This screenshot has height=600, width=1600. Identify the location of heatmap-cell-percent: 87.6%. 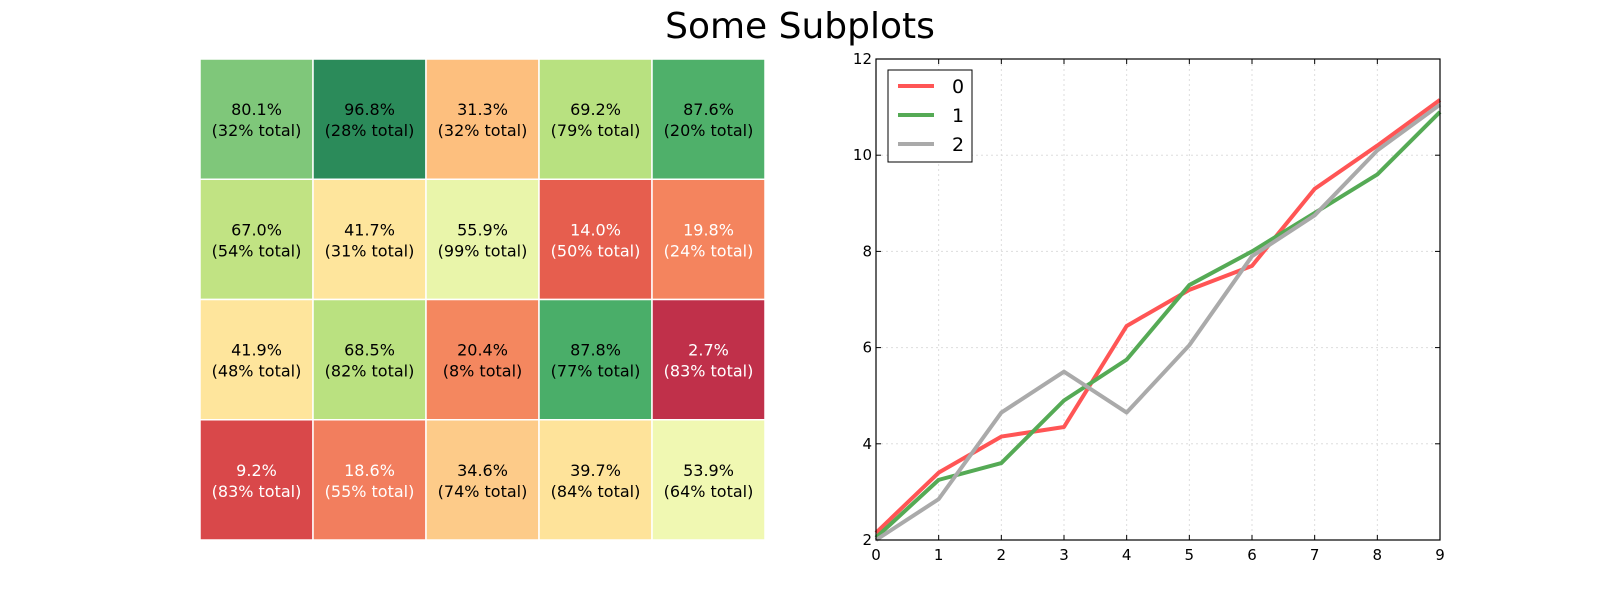
(708, 109).